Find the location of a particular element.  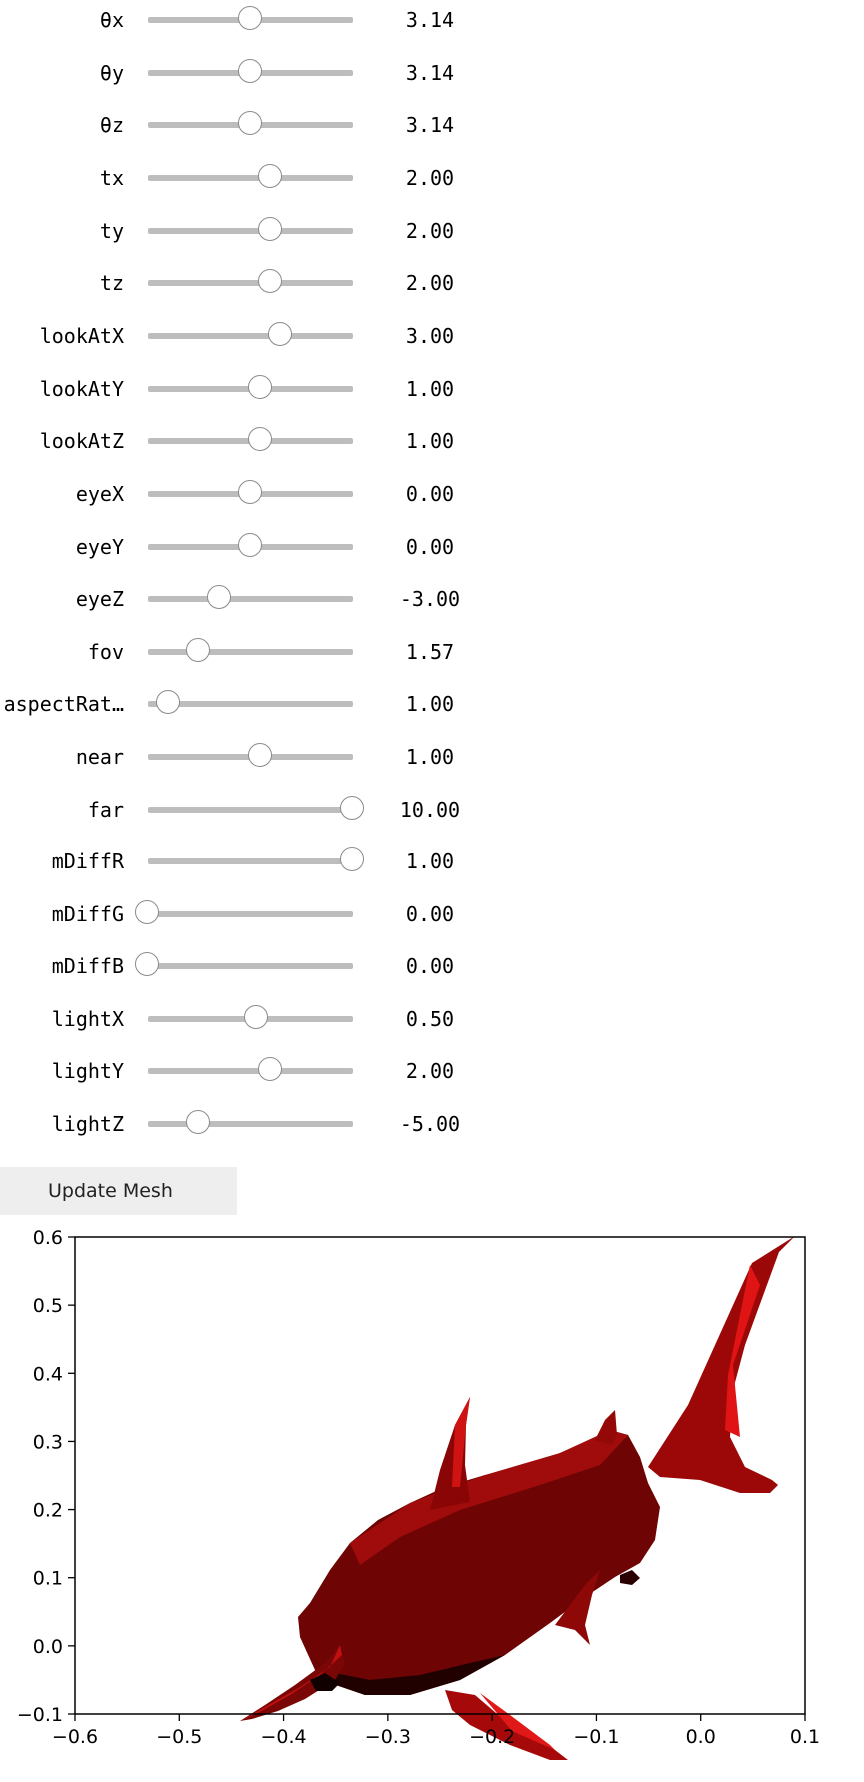

slider-row-eye-y: eyeY 0.00 is located at coordinates (260, 547).